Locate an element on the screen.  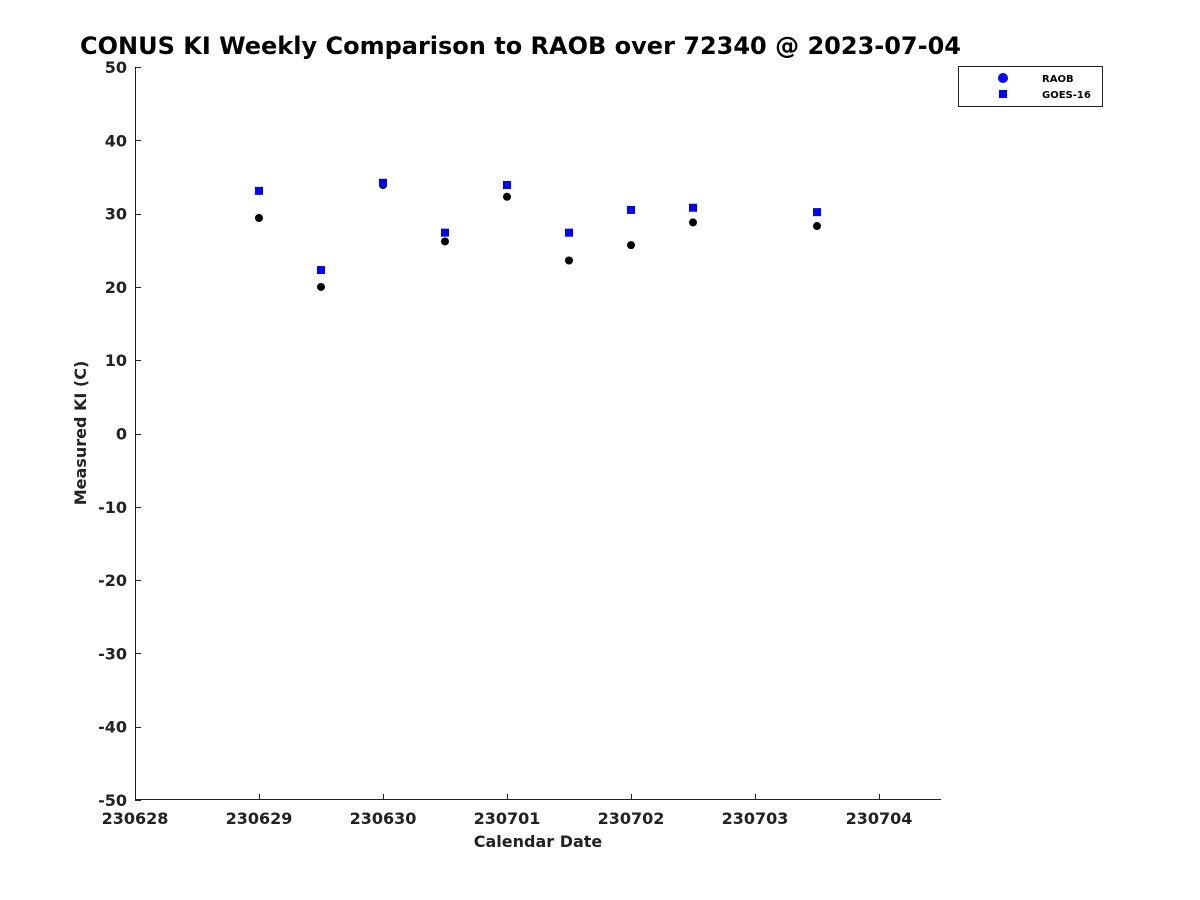
x-tick-label: 230628 is located at coordinates (135, 818).